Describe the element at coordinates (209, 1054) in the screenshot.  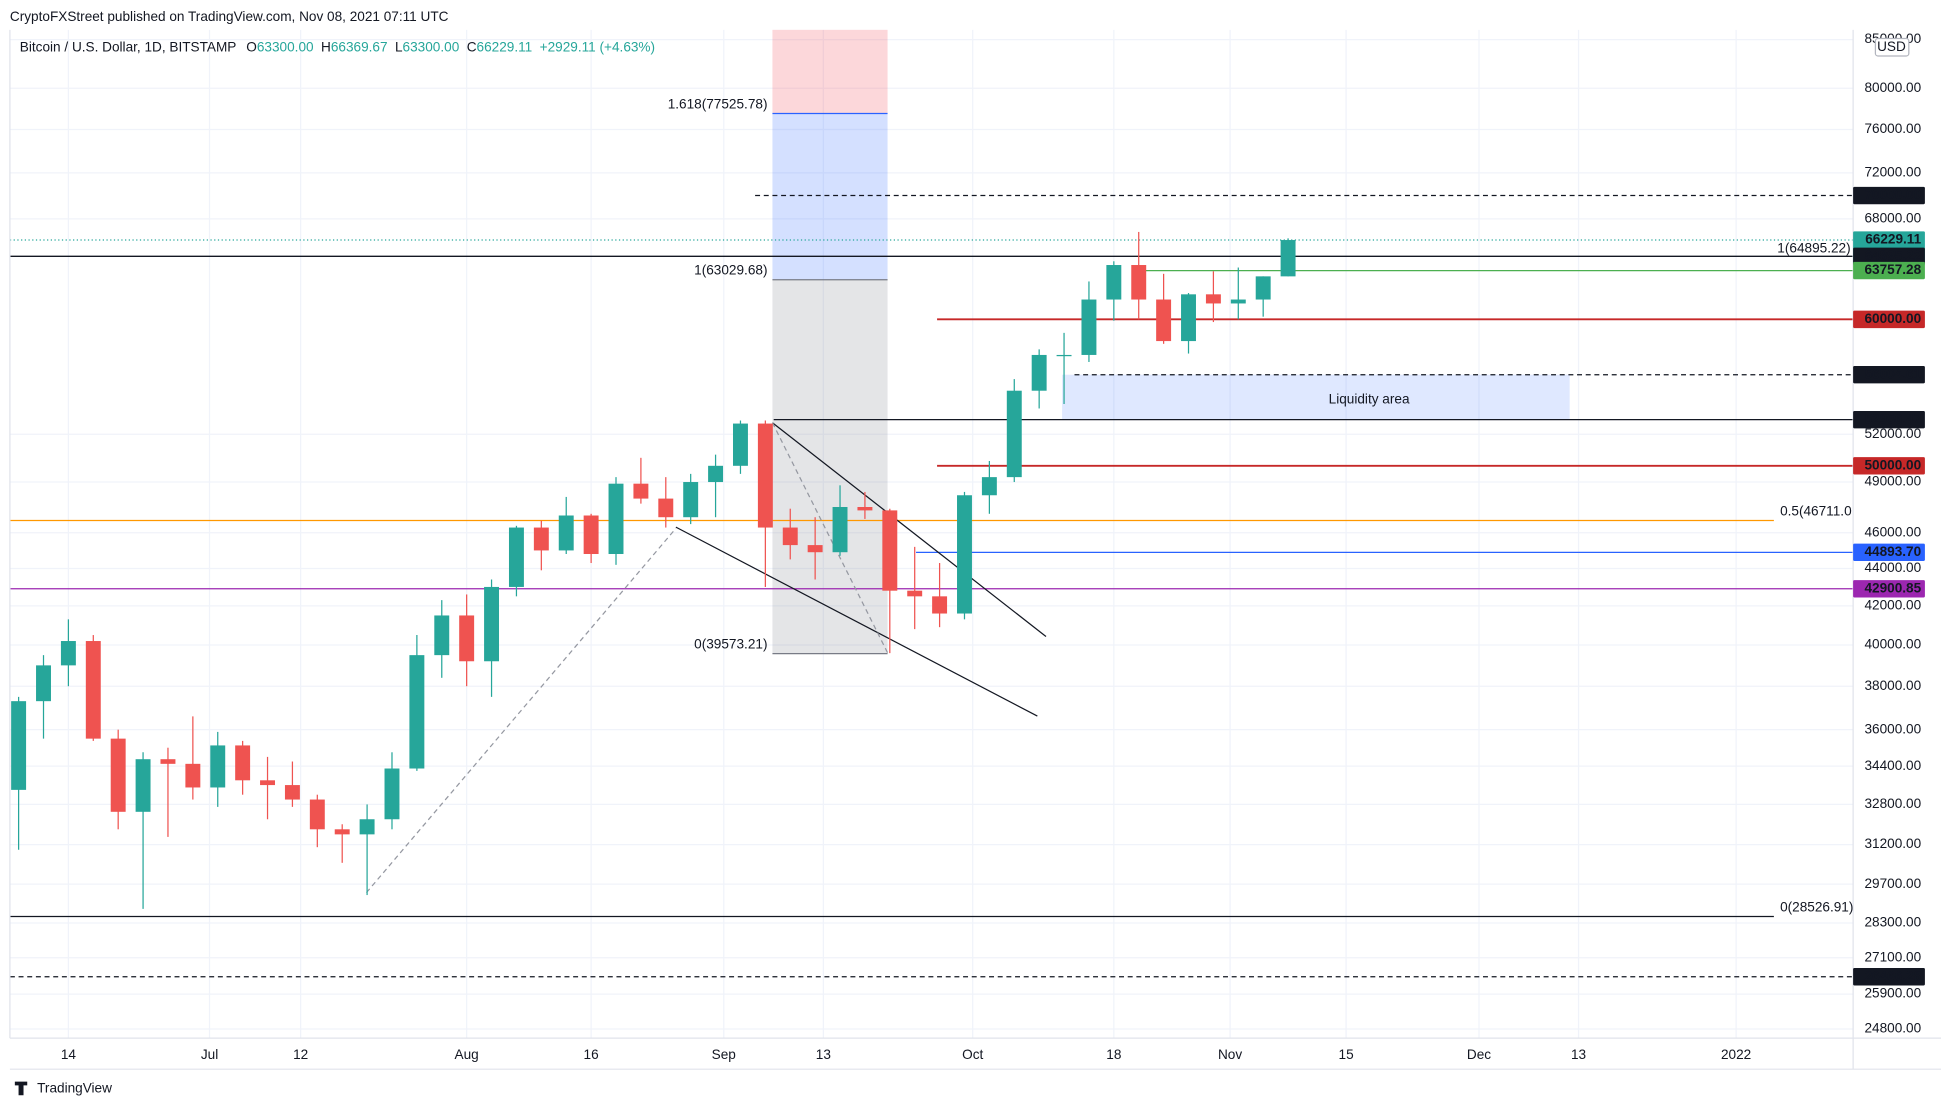
I see `x-tick-label: Jul` at that location.